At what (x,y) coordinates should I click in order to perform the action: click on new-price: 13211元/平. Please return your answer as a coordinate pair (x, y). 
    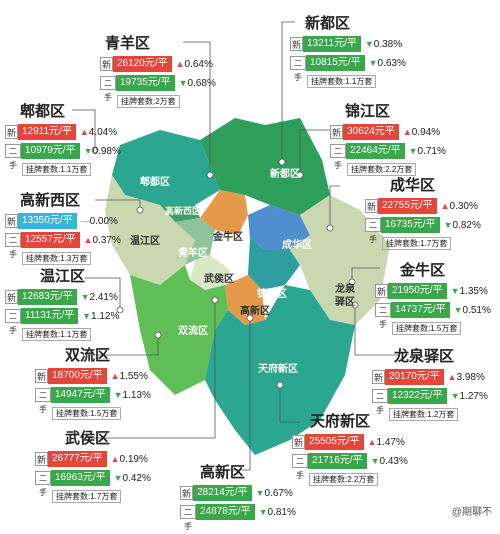
    Looking at the image, I should click on (332, 44).